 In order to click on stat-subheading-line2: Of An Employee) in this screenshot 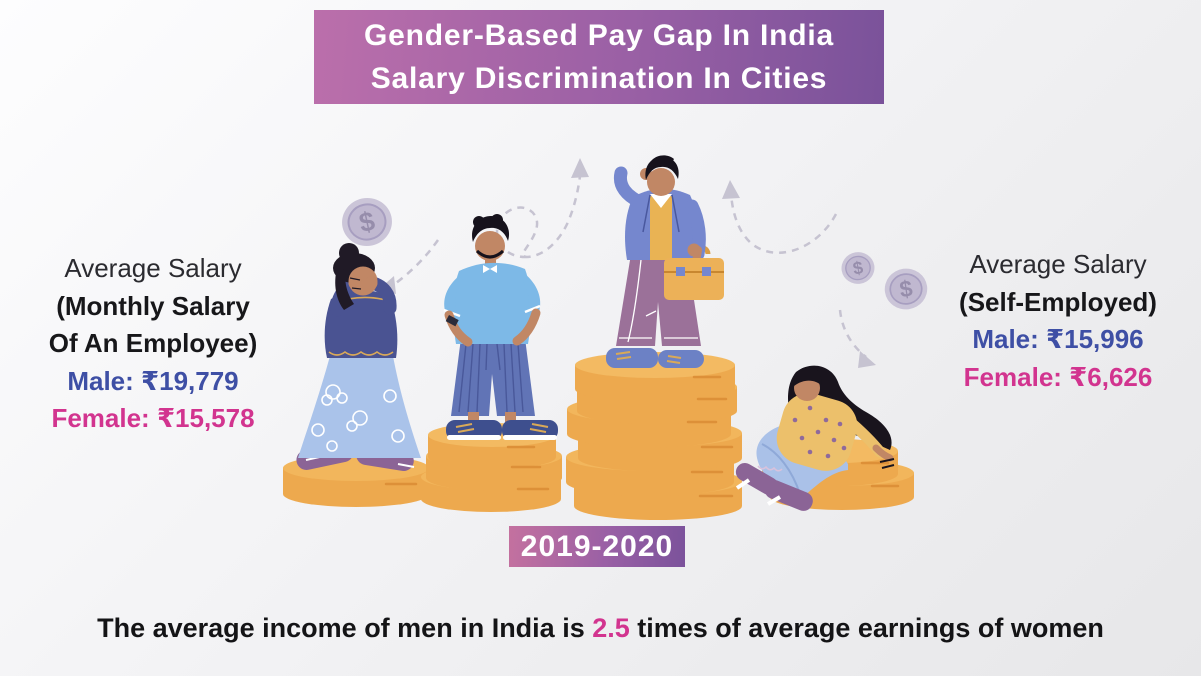, I will do `click(153, 343)`.